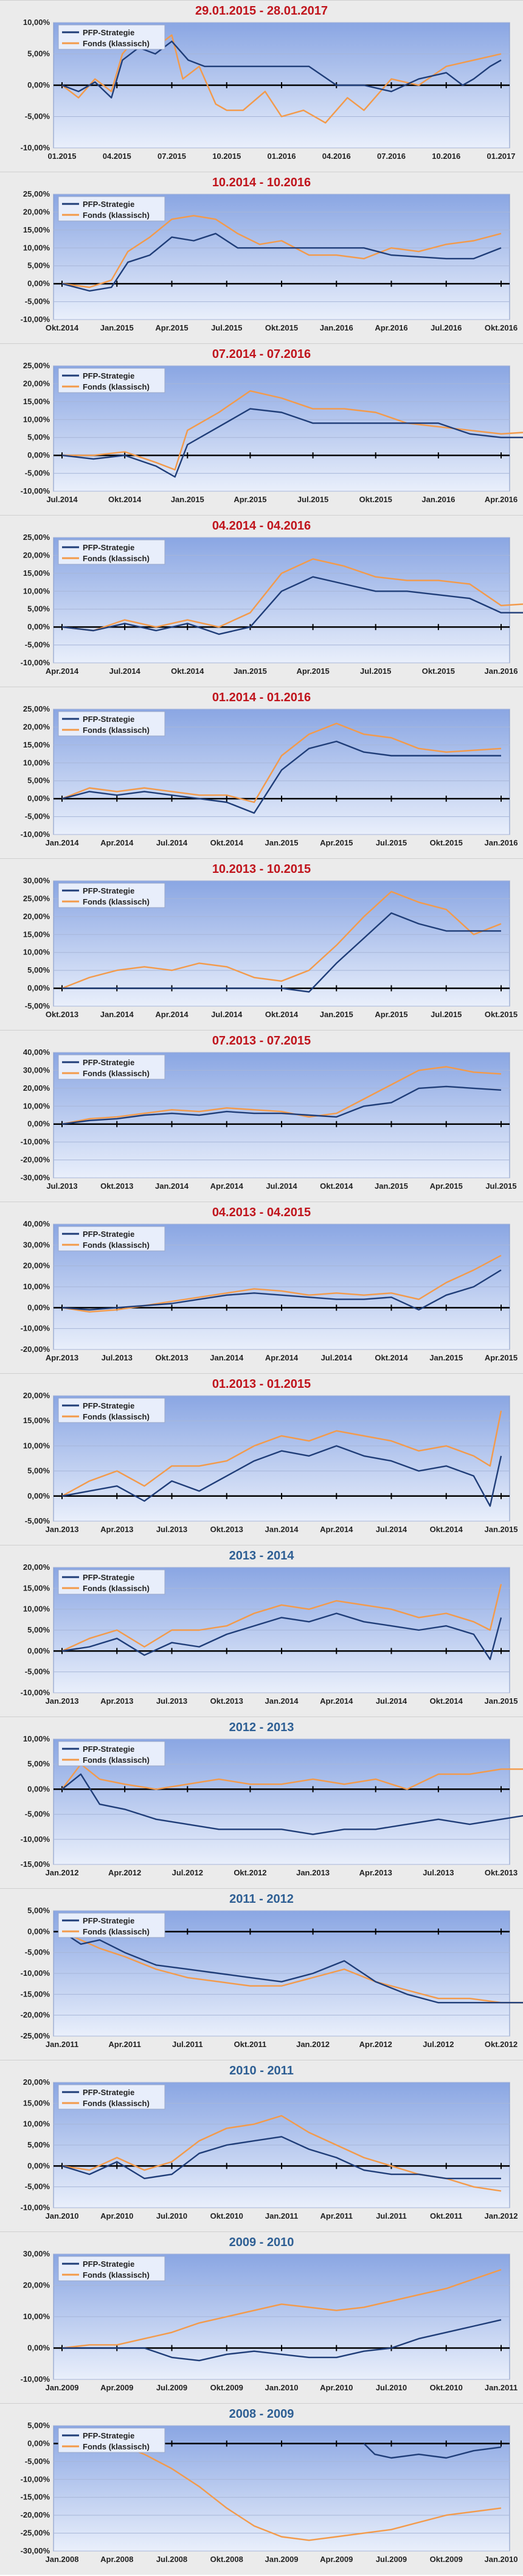  I want to click on x-tick-label: Jan.2012, so click(313, 2044).